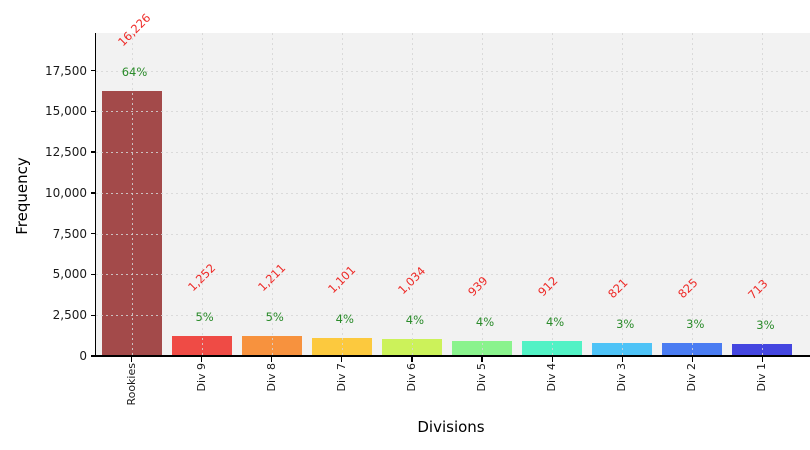 The width and height of the screenshot is (810, 450). I want to click on x-tick-label-div-5: Div 5, so click(481, 377).